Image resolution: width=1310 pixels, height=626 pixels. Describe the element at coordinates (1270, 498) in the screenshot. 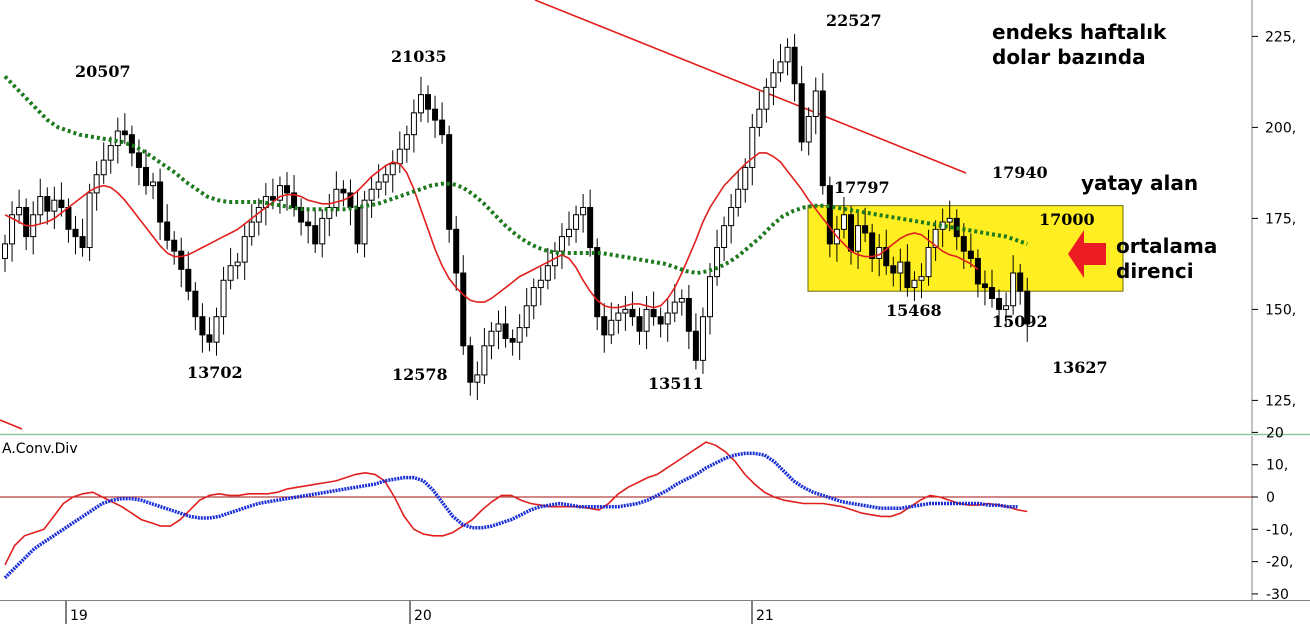

I see `indicator-tick-label: 0` at that location.